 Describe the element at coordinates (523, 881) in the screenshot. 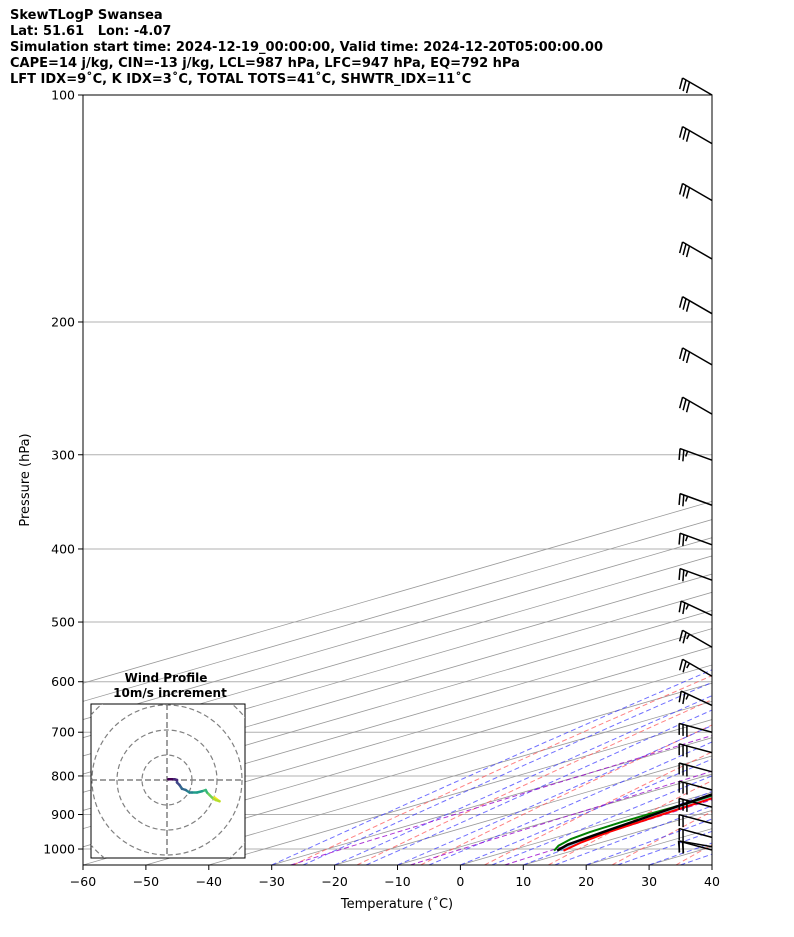

I see `x-tick-label: 10` at that location.